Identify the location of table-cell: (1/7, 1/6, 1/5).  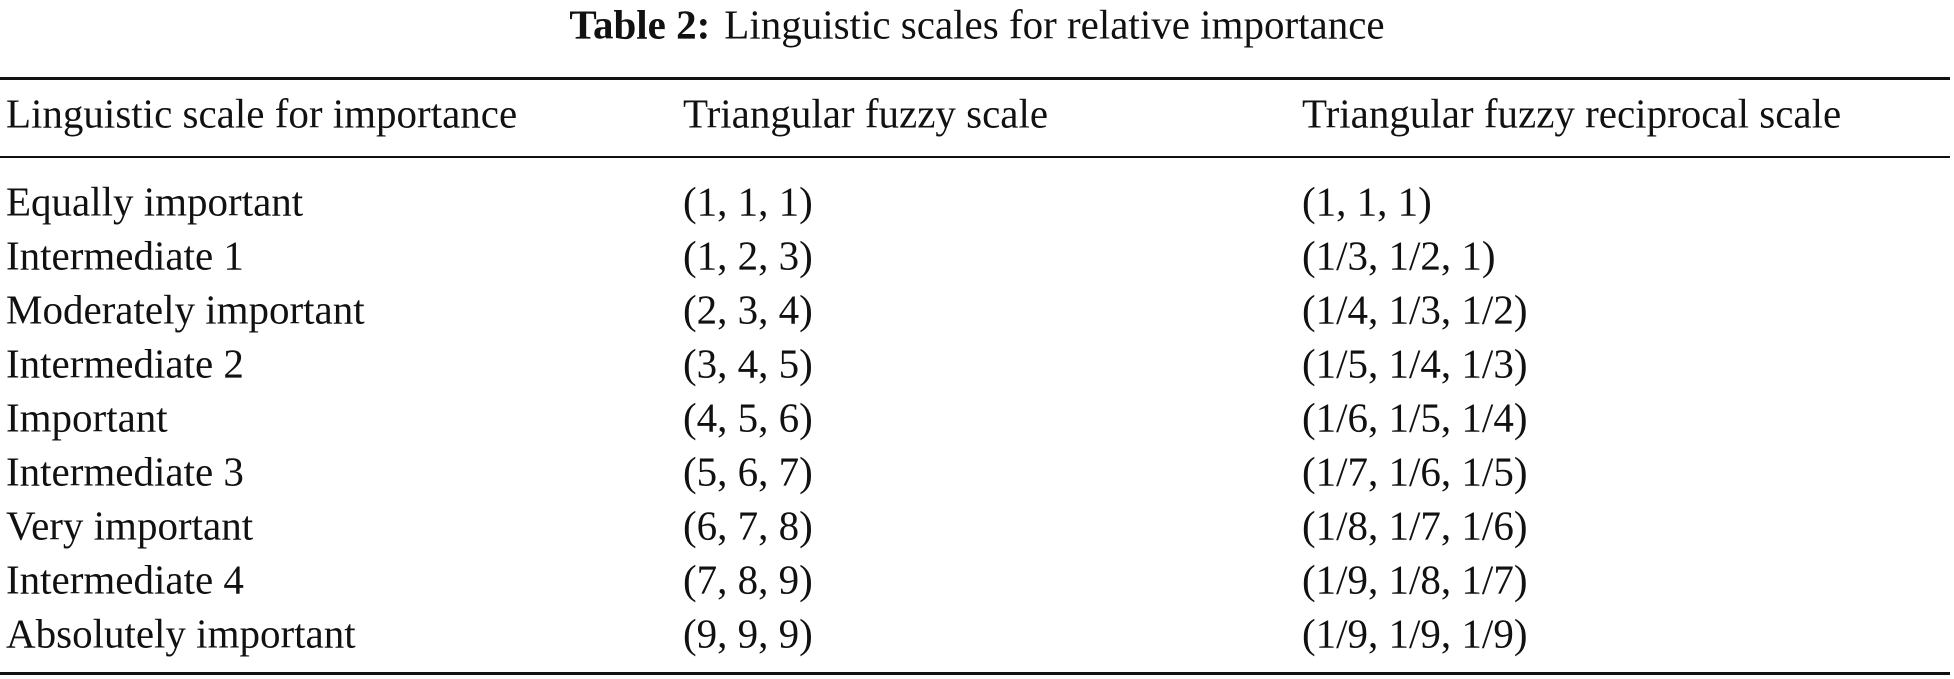
(1415, 471).